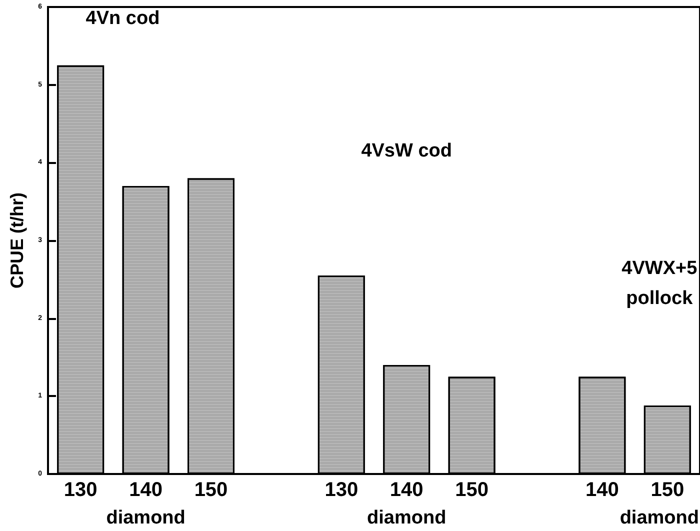 The height and width of the screenshot is (531, 700). What do you see at coordinates (123, 19) in the screenshot?
I see `annotation: 4Vn cod` at bounding box center [123, 19].